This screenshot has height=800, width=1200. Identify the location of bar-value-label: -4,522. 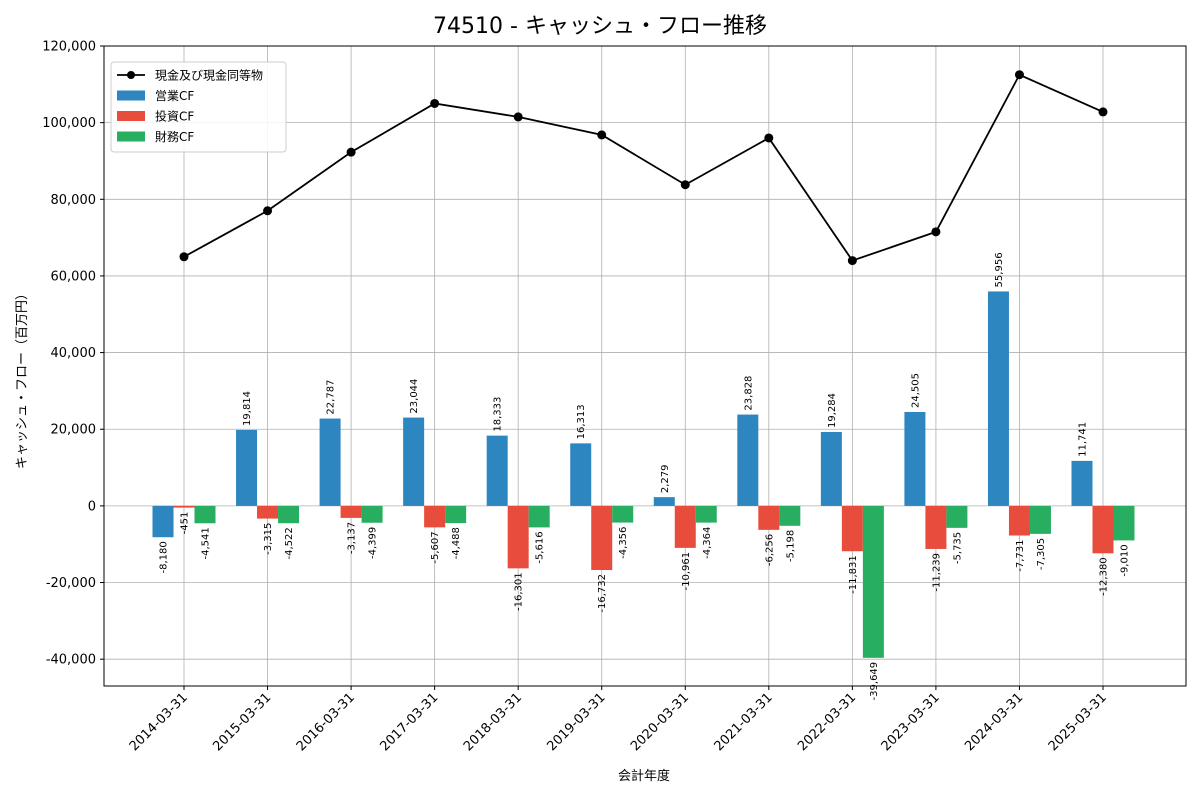
(289, 543).